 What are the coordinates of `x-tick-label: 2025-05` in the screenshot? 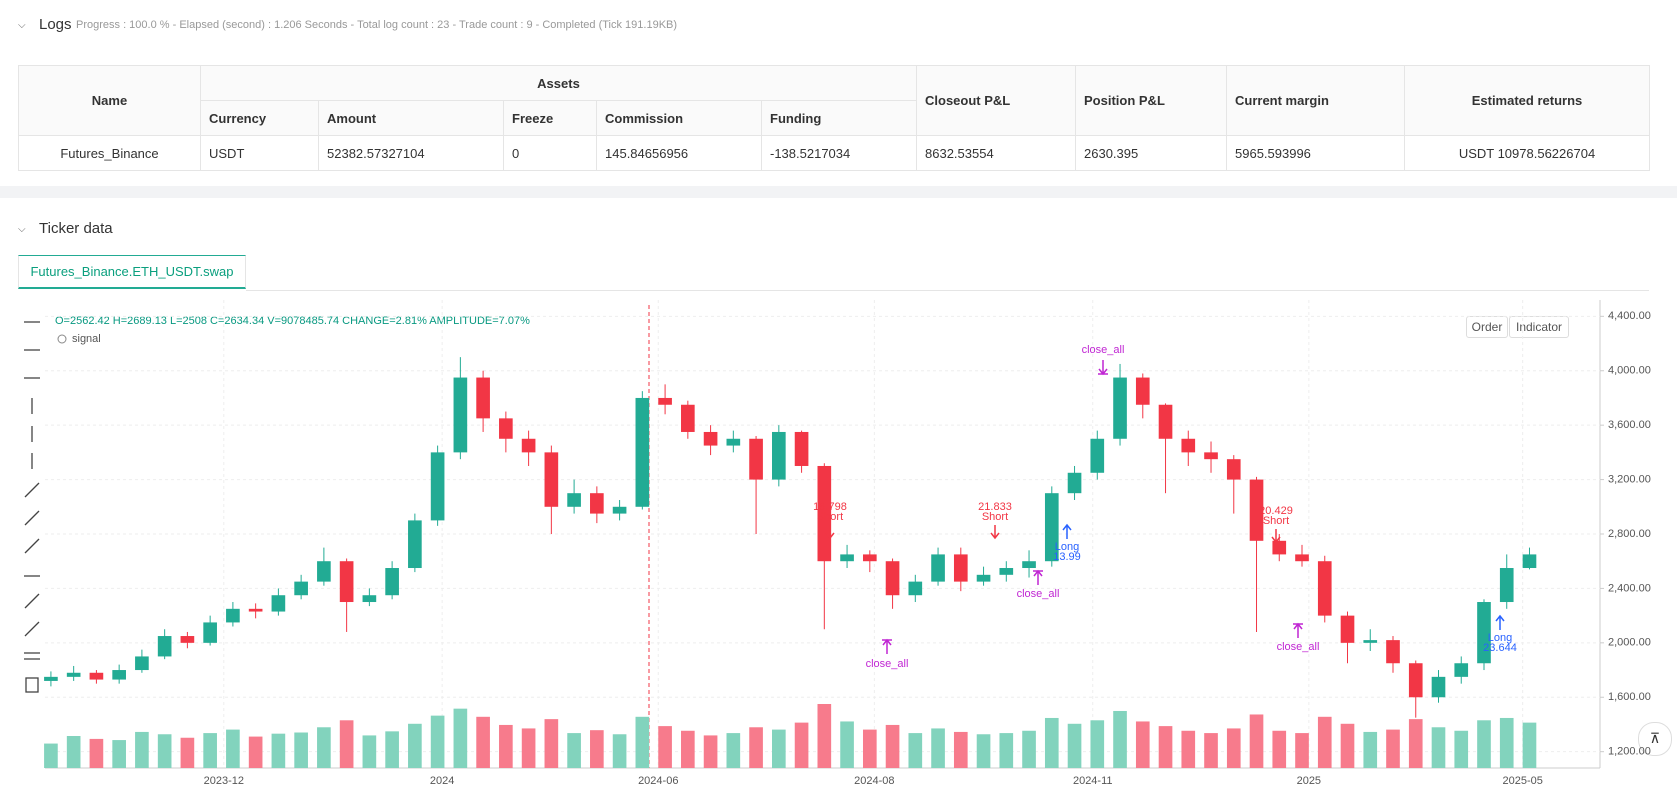 It's located at (1522, 781).